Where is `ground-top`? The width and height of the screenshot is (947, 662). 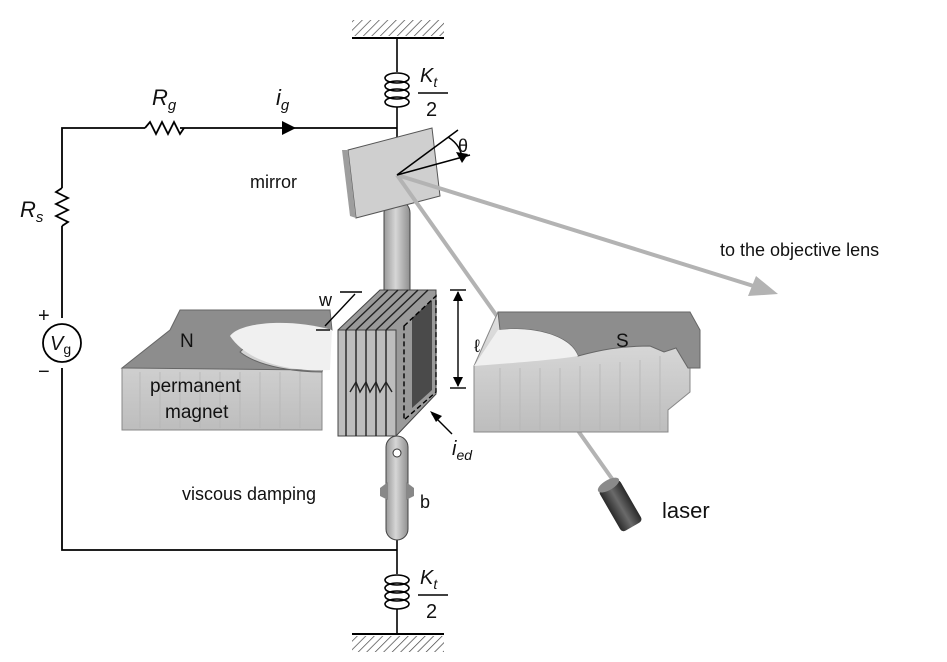
ground-top is located at coordinates (398, 29).